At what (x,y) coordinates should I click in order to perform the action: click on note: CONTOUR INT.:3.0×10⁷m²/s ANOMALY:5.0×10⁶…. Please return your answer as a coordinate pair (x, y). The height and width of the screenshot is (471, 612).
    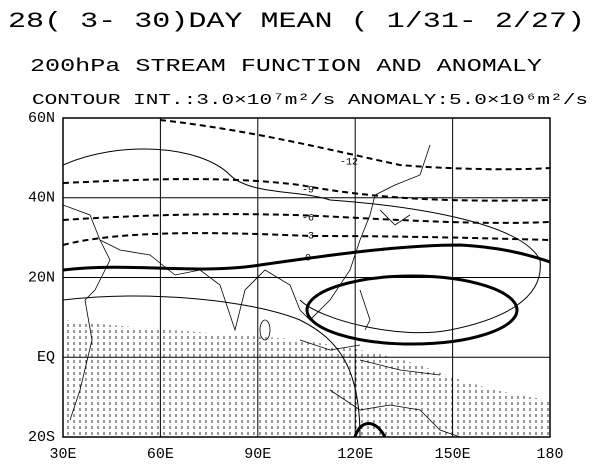
    Looking at the image, I should click on (310, 100).